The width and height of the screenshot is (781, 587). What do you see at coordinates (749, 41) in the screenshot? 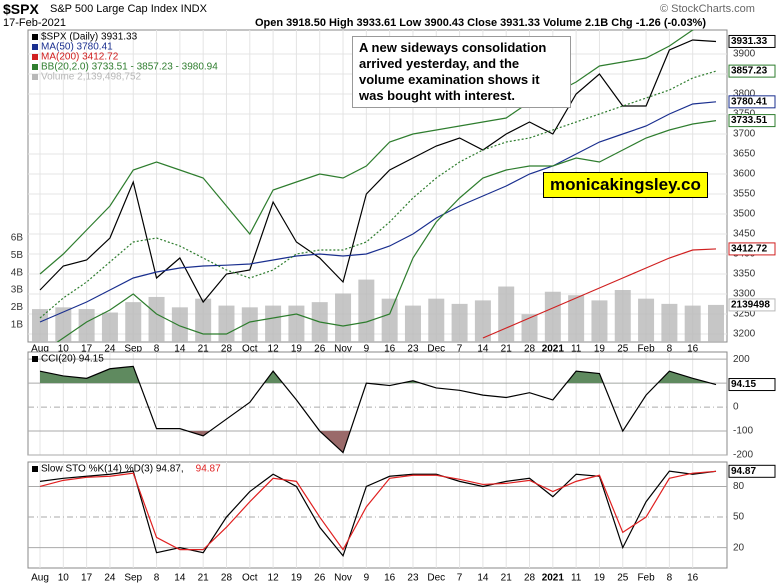
I see `value-tag: 3931.33` at bounding box center [749, 41].